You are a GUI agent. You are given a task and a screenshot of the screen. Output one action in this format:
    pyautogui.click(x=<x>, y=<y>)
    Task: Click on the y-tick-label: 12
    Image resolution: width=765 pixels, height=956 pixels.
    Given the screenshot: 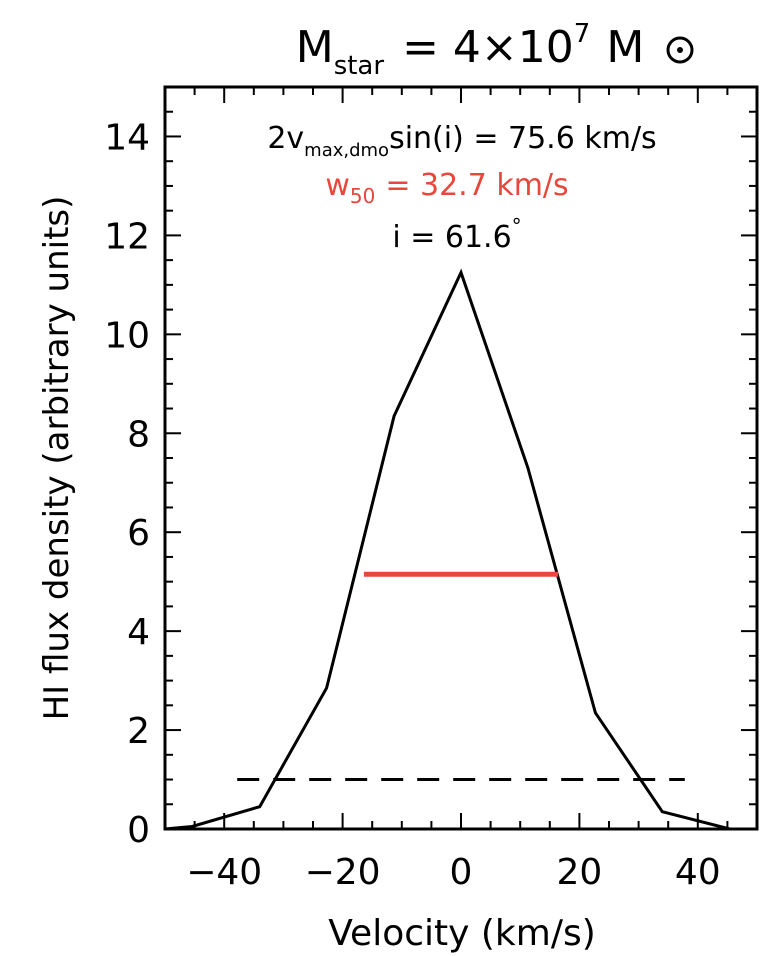 What is the action you would take?
    pyautogui.click(x=127, y=236)
    